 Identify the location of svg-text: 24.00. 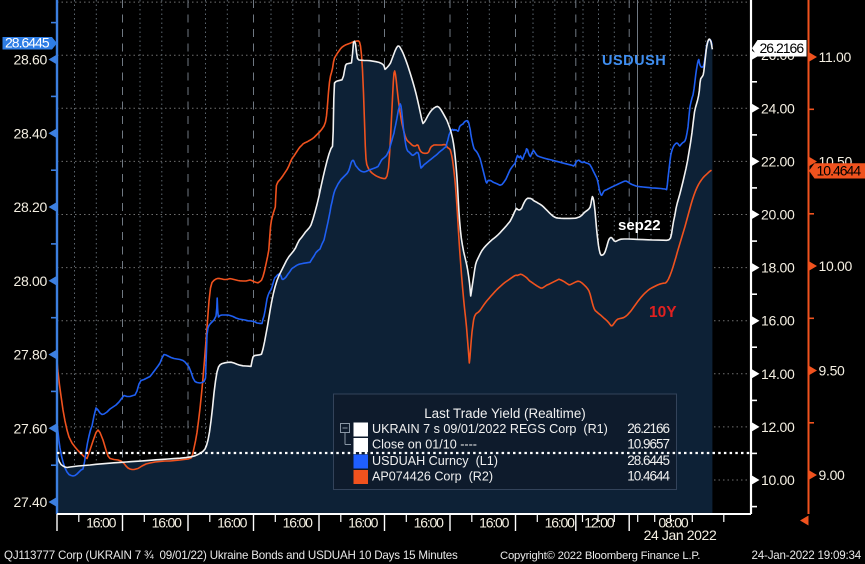
(778, 108).